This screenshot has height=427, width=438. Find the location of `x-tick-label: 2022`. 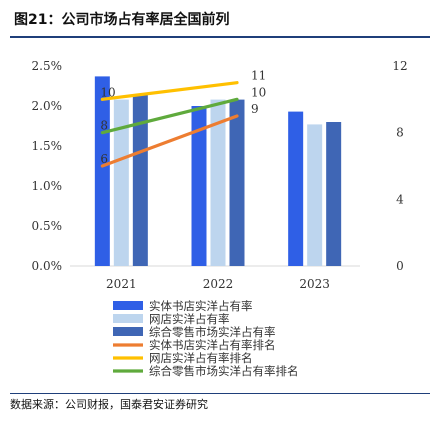

x-tick-label: 2022 is located at coordinates (218, 284).